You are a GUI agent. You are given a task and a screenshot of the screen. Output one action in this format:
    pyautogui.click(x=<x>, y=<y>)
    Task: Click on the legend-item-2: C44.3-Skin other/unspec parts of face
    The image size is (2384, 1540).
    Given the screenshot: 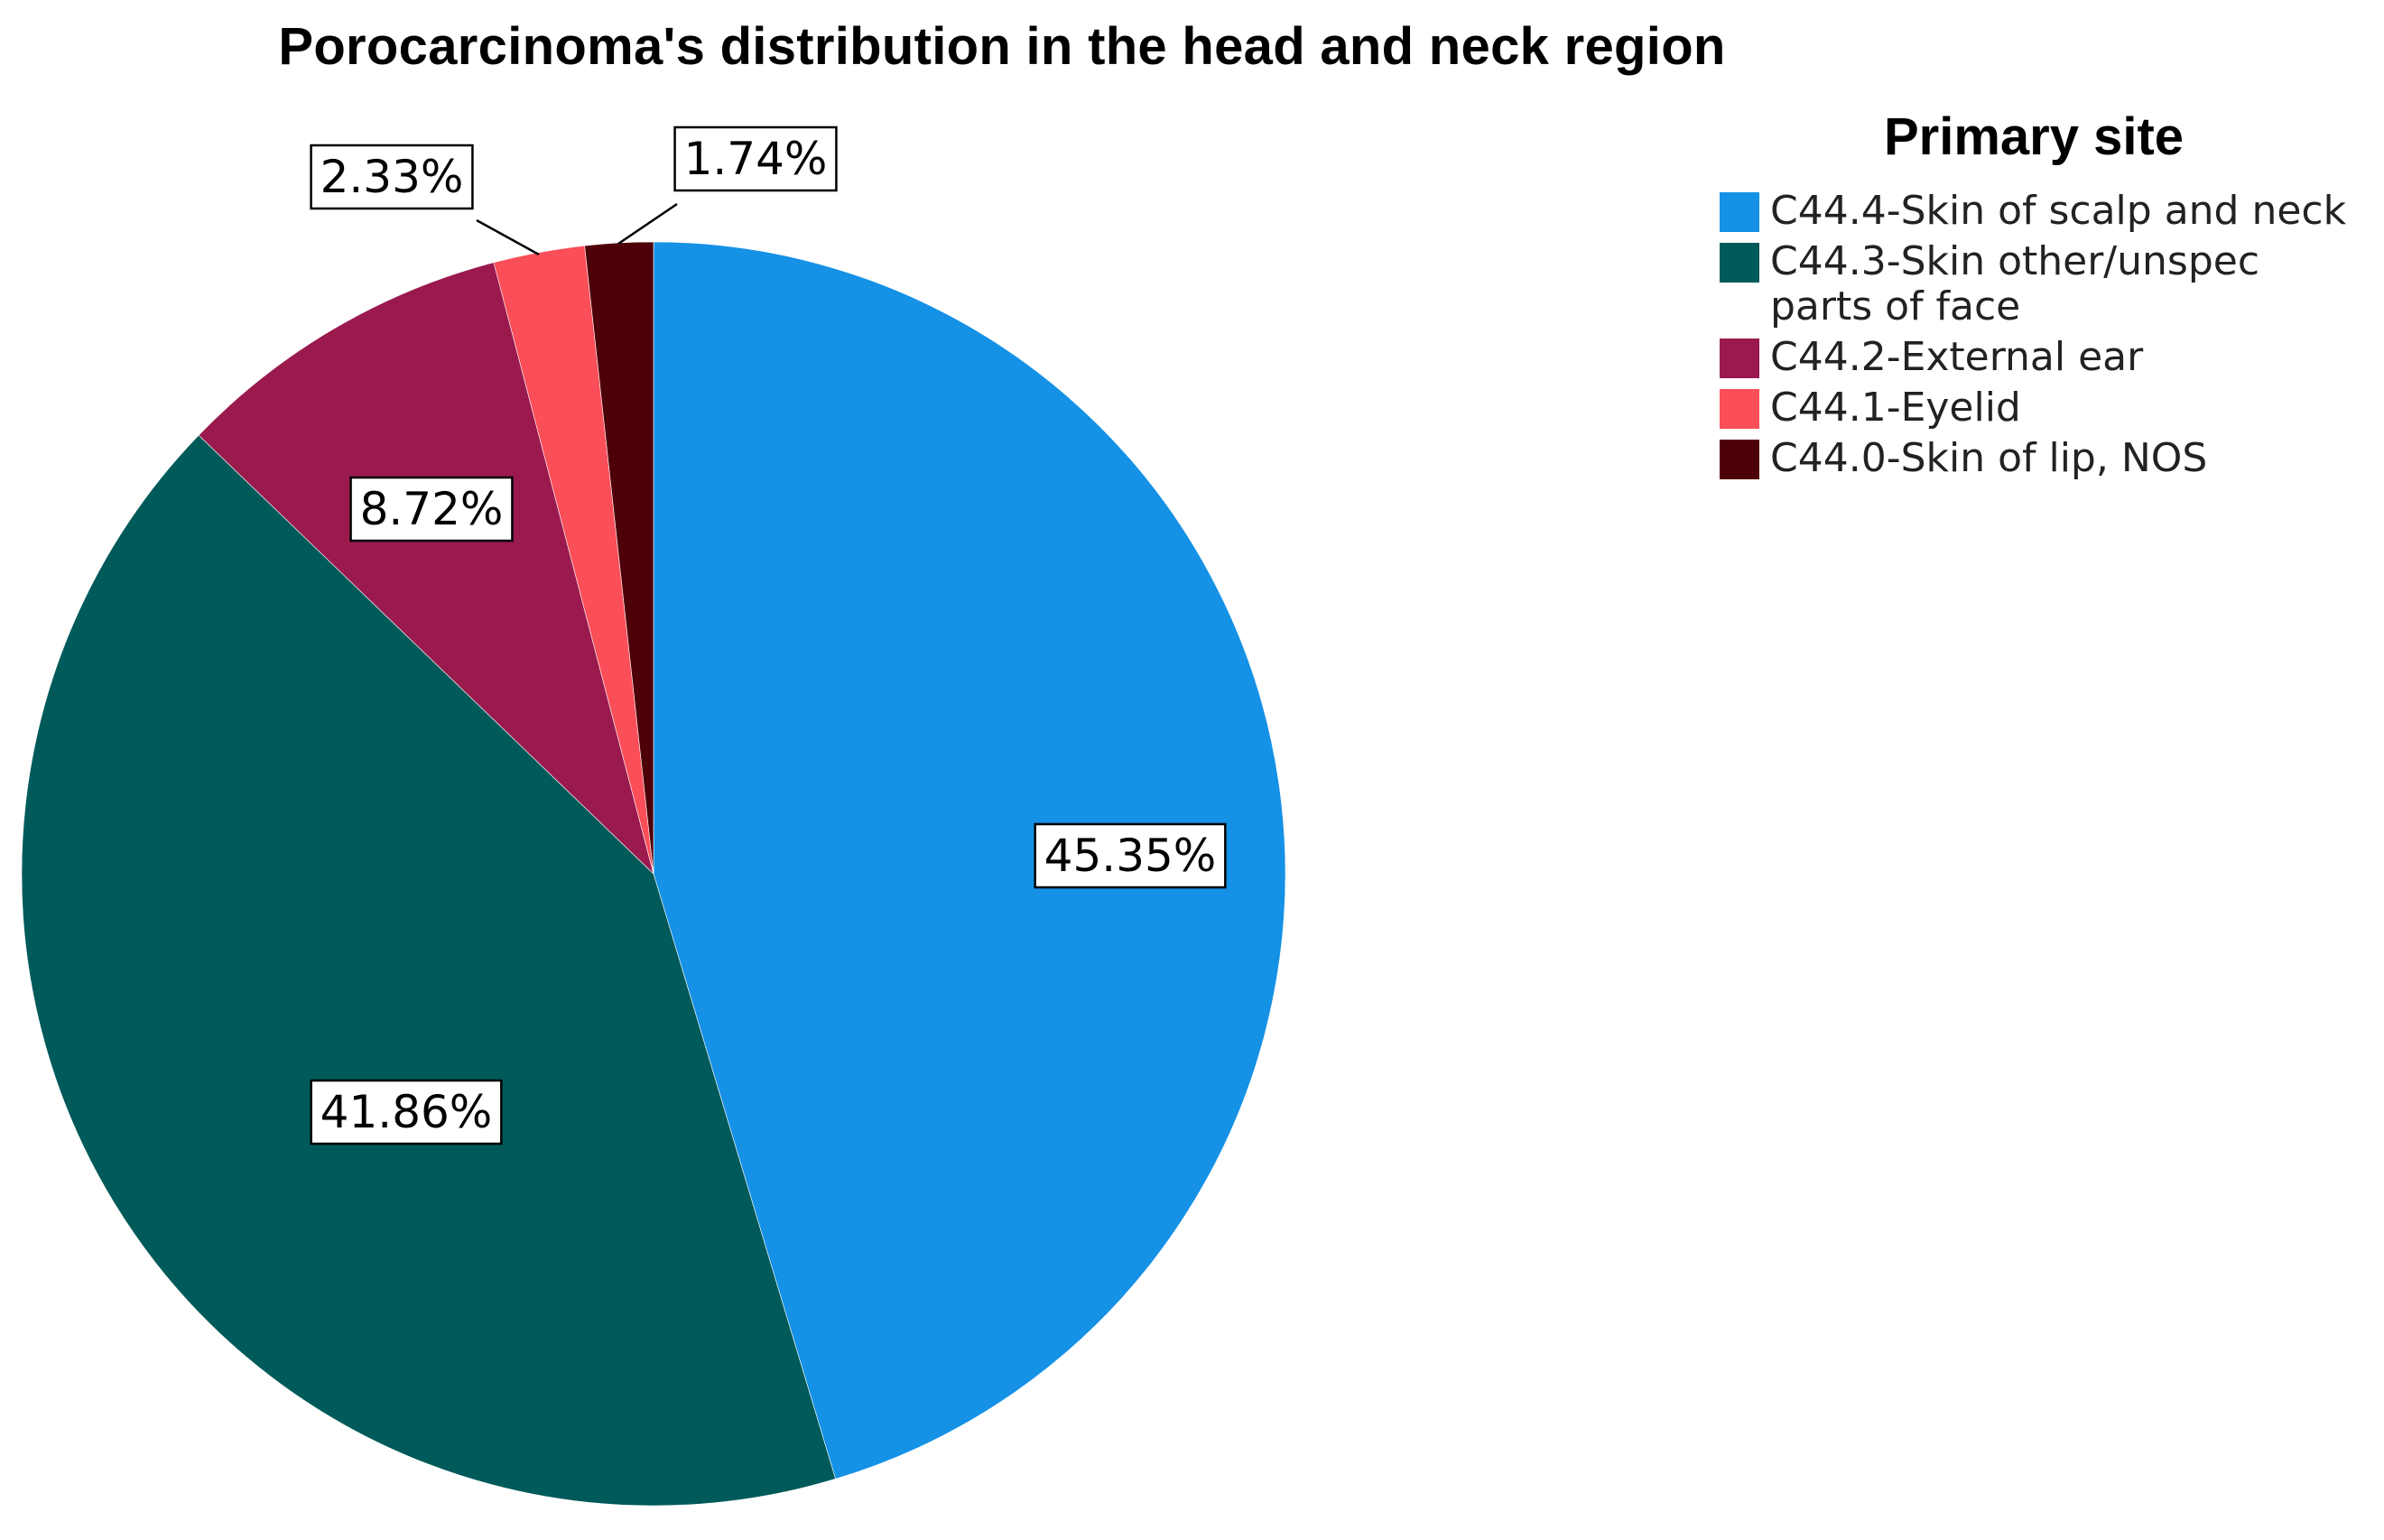 What is the action you would take?
    pyautogui.click(x=2049, y=284)
    